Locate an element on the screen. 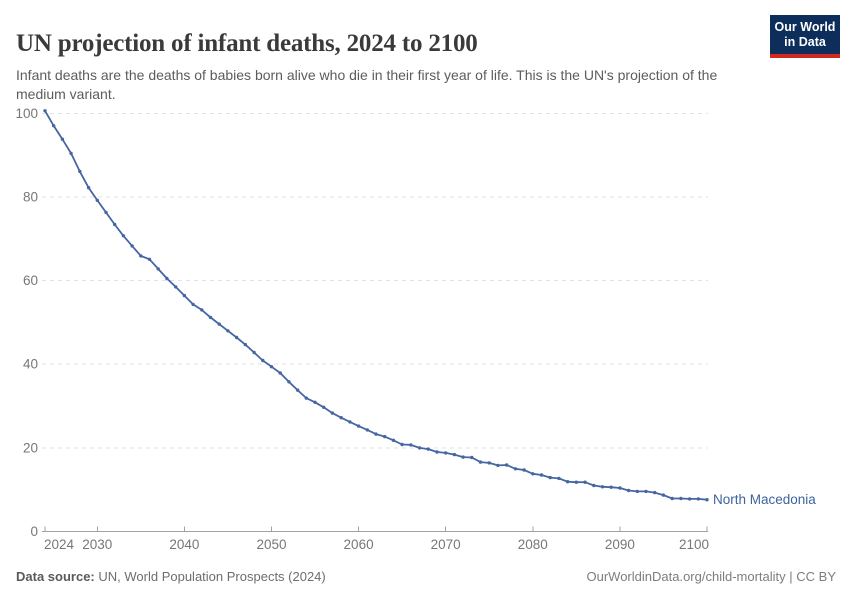  y-tick-label: 60 is located at coordinates (30, 280).